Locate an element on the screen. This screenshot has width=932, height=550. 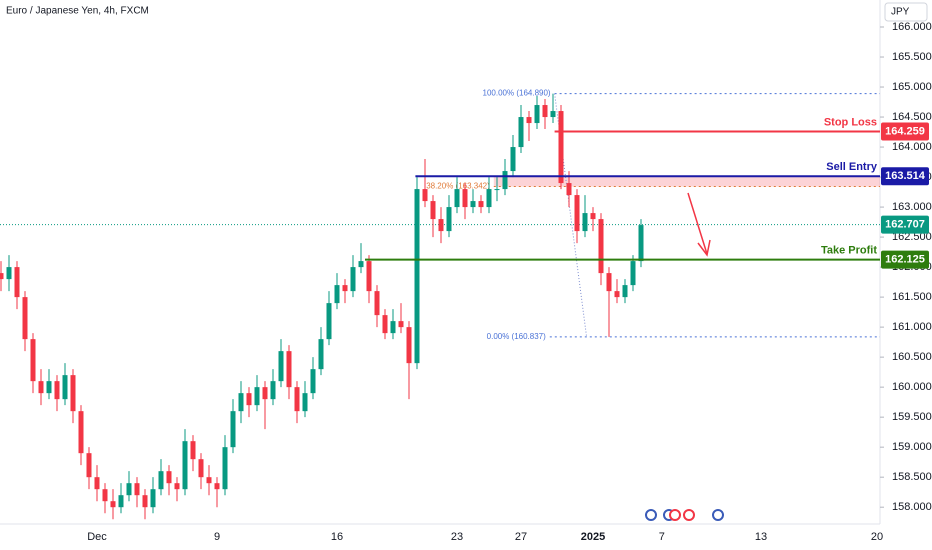
price-badge-label: 162.707 is located at coordinates (905, 225).